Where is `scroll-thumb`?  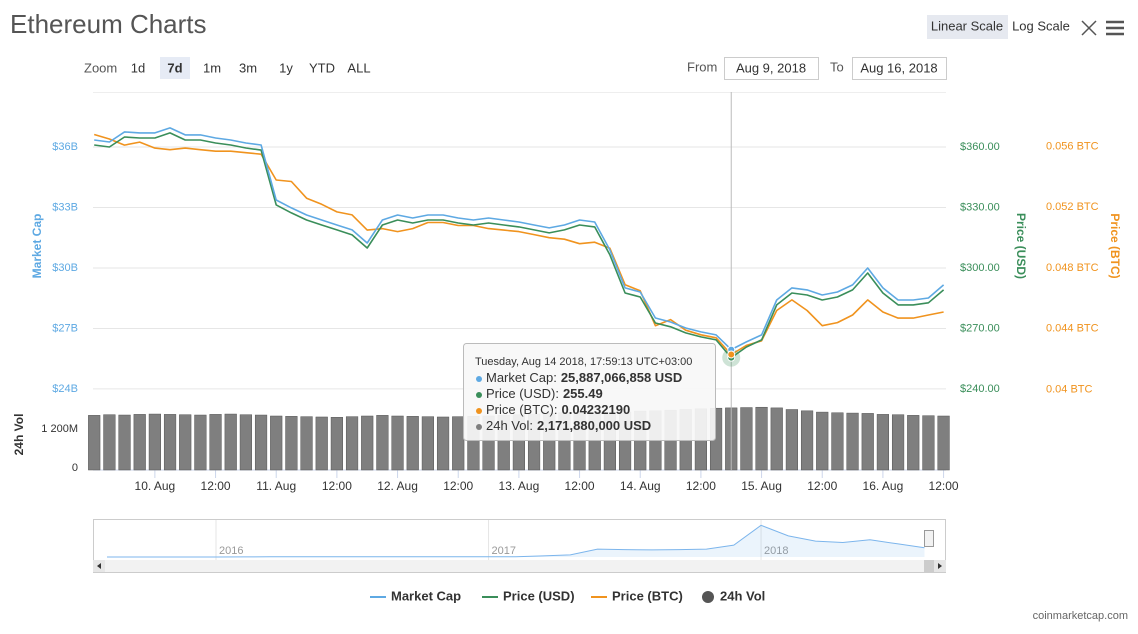
scroll-thumb is located at coordinates (929, 566).